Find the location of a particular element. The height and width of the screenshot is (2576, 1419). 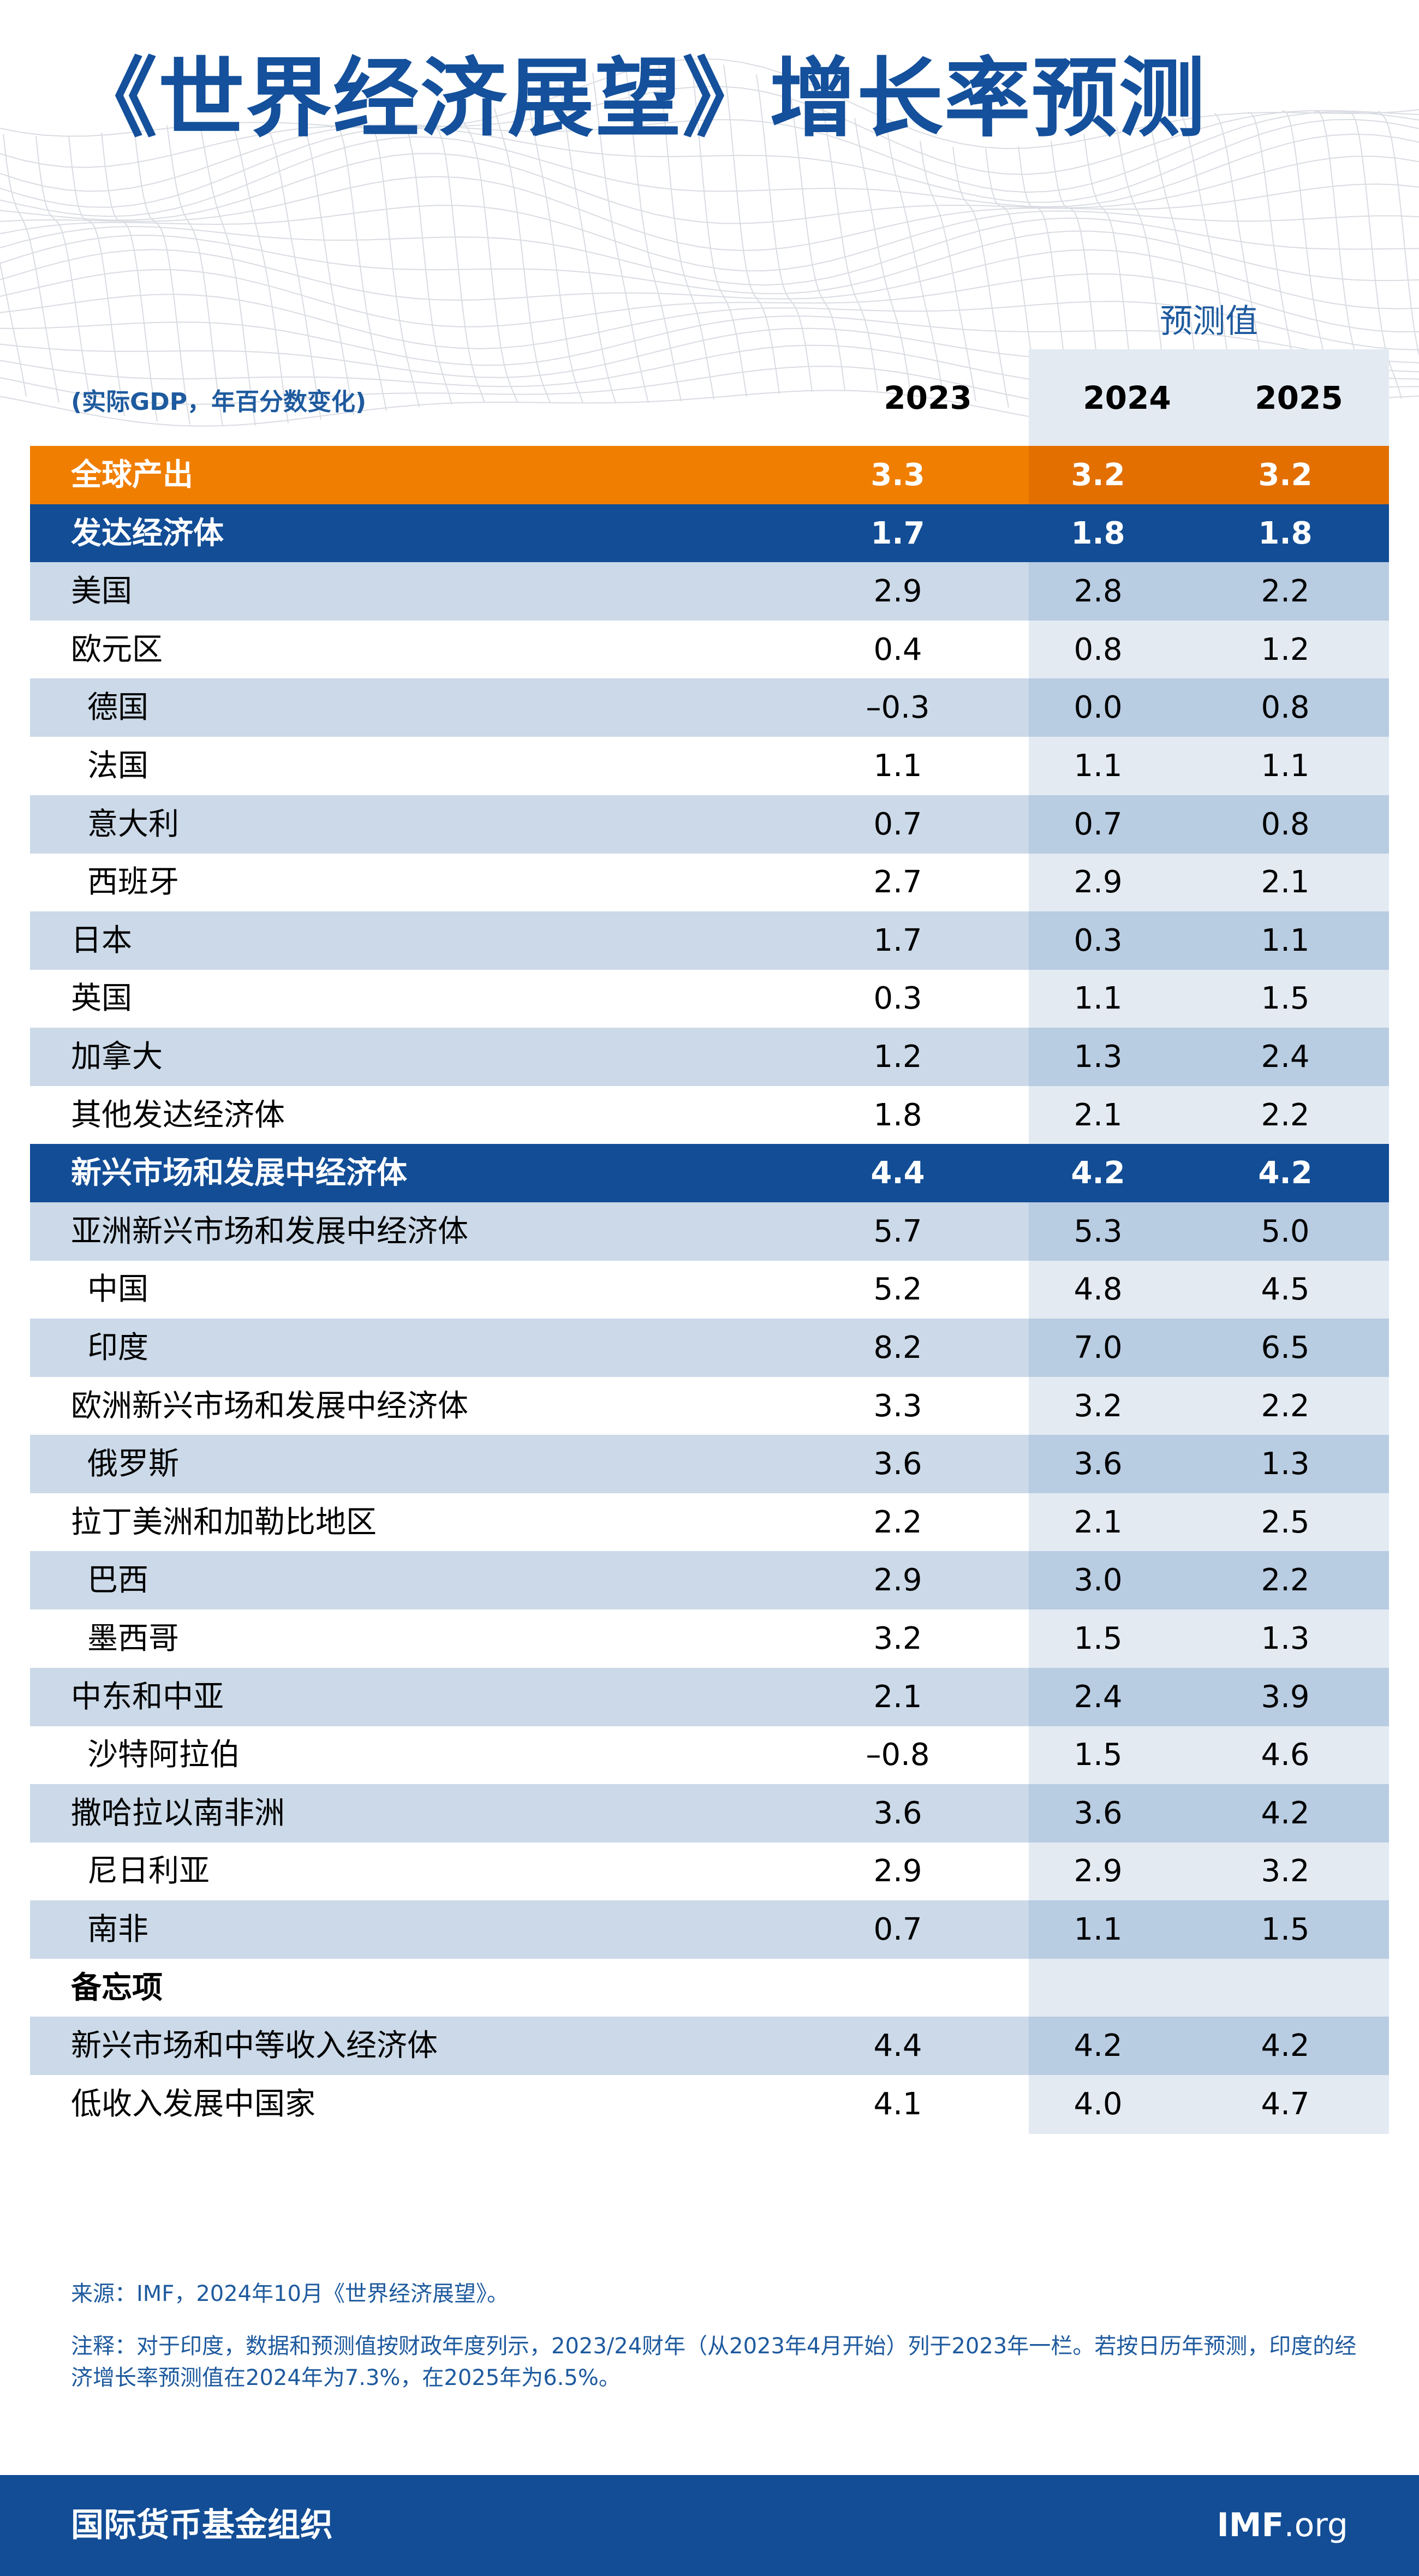

cell-value: 3.2 is located at coordinates (897, 1638).